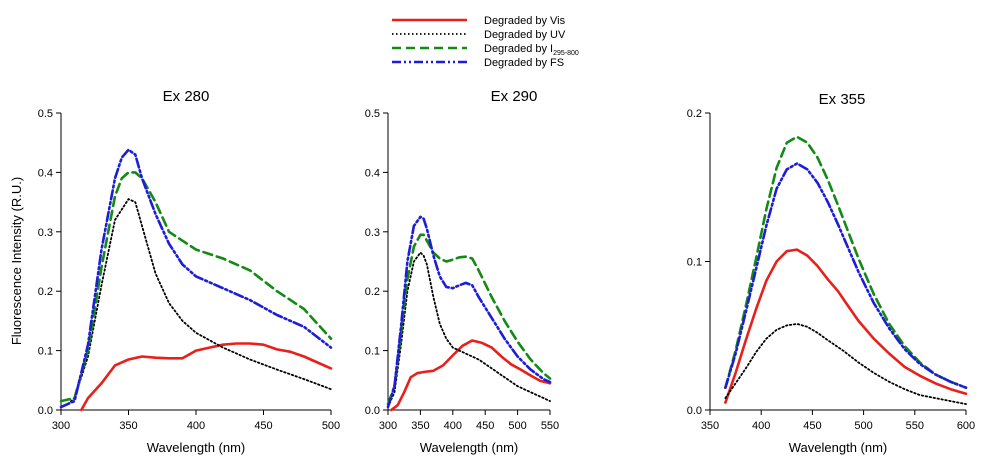 This screenshot has width=991, height=459. I want to click on legend-label-vis: Degraded by Vis, so click(525, 21).